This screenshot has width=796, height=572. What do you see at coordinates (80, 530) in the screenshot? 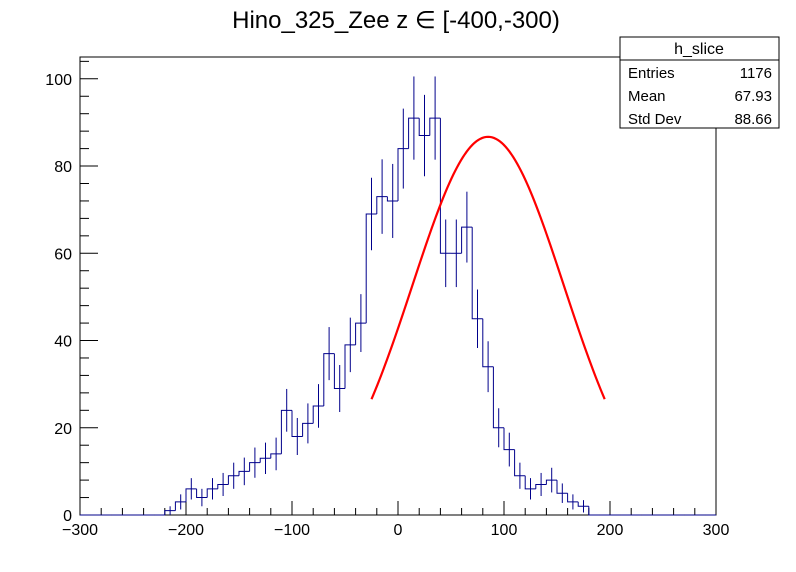
I see `x-tick-label: −300` at bounding box center [80, 530].